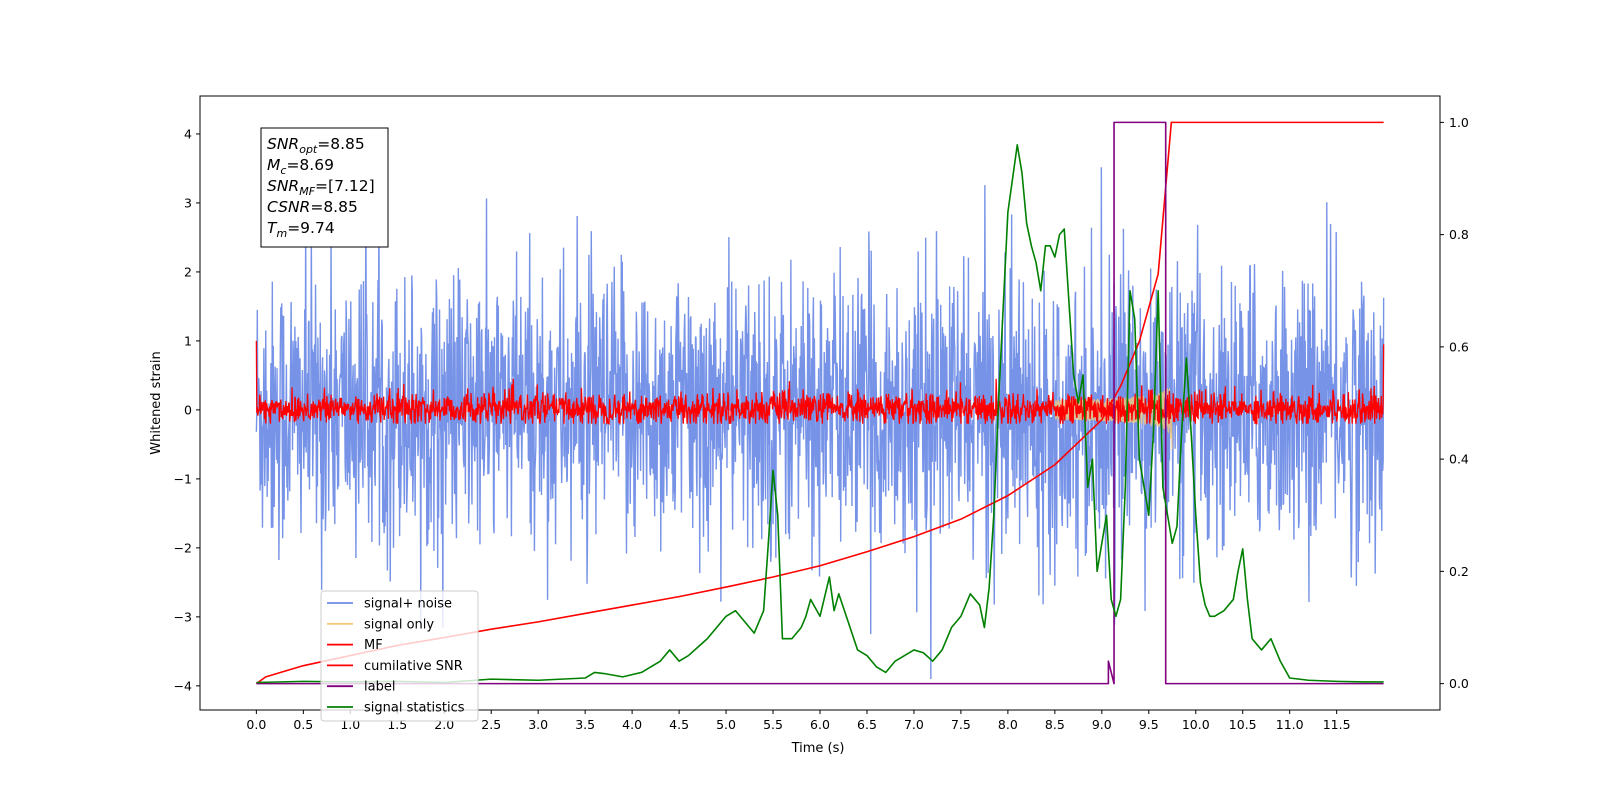 Image resolution: width=1600 pixels, height=804 pixels. Describe the element at coordinates (820, 724) in the screenshot. I see `x-tick-label: 6.0` at that location.